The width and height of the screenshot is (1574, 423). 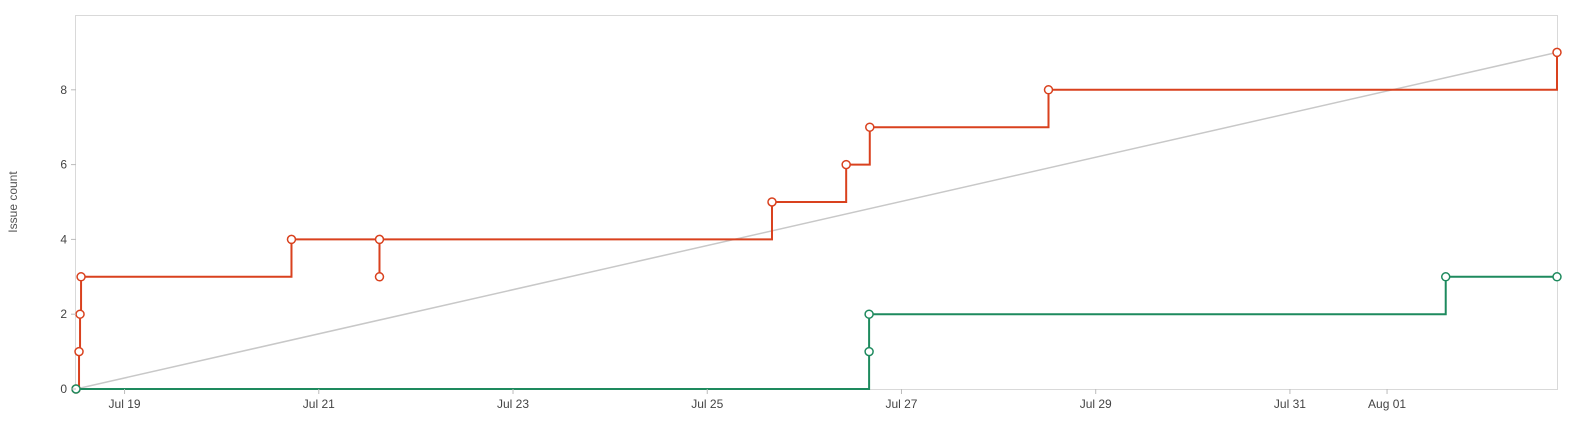 What do you see at coordinates (63, 389) in the screenshot?
I see `y-tick-label: 0` at bounding box center [63, 389].